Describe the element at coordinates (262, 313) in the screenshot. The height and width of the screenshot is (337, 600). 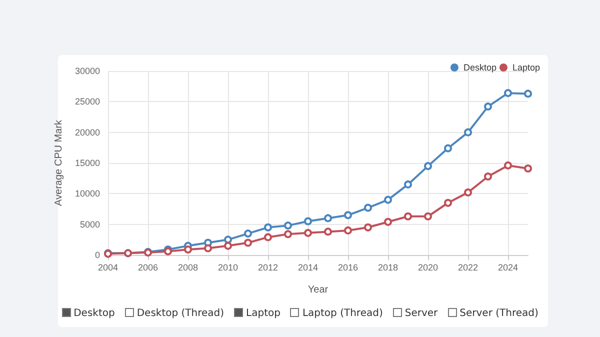
I see `text: Laptop` at that location.